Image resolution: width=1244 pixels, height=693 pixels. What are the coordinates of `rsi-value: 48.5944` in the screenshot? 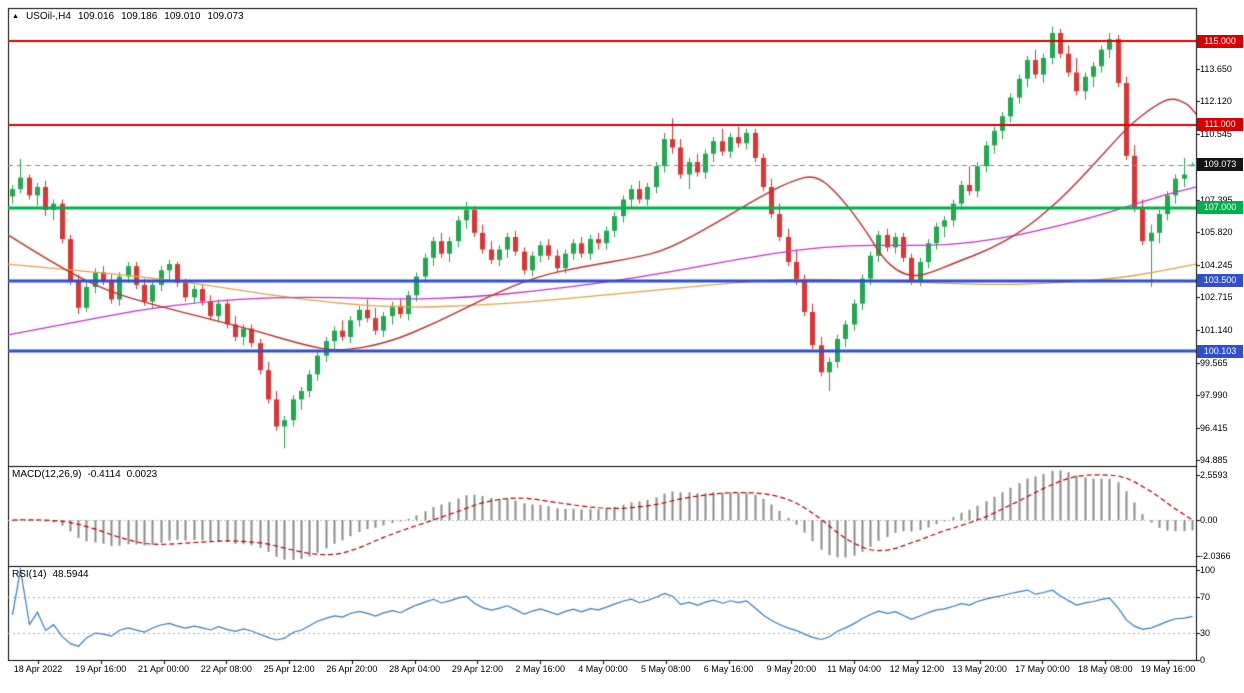 It's located at (70, 574).